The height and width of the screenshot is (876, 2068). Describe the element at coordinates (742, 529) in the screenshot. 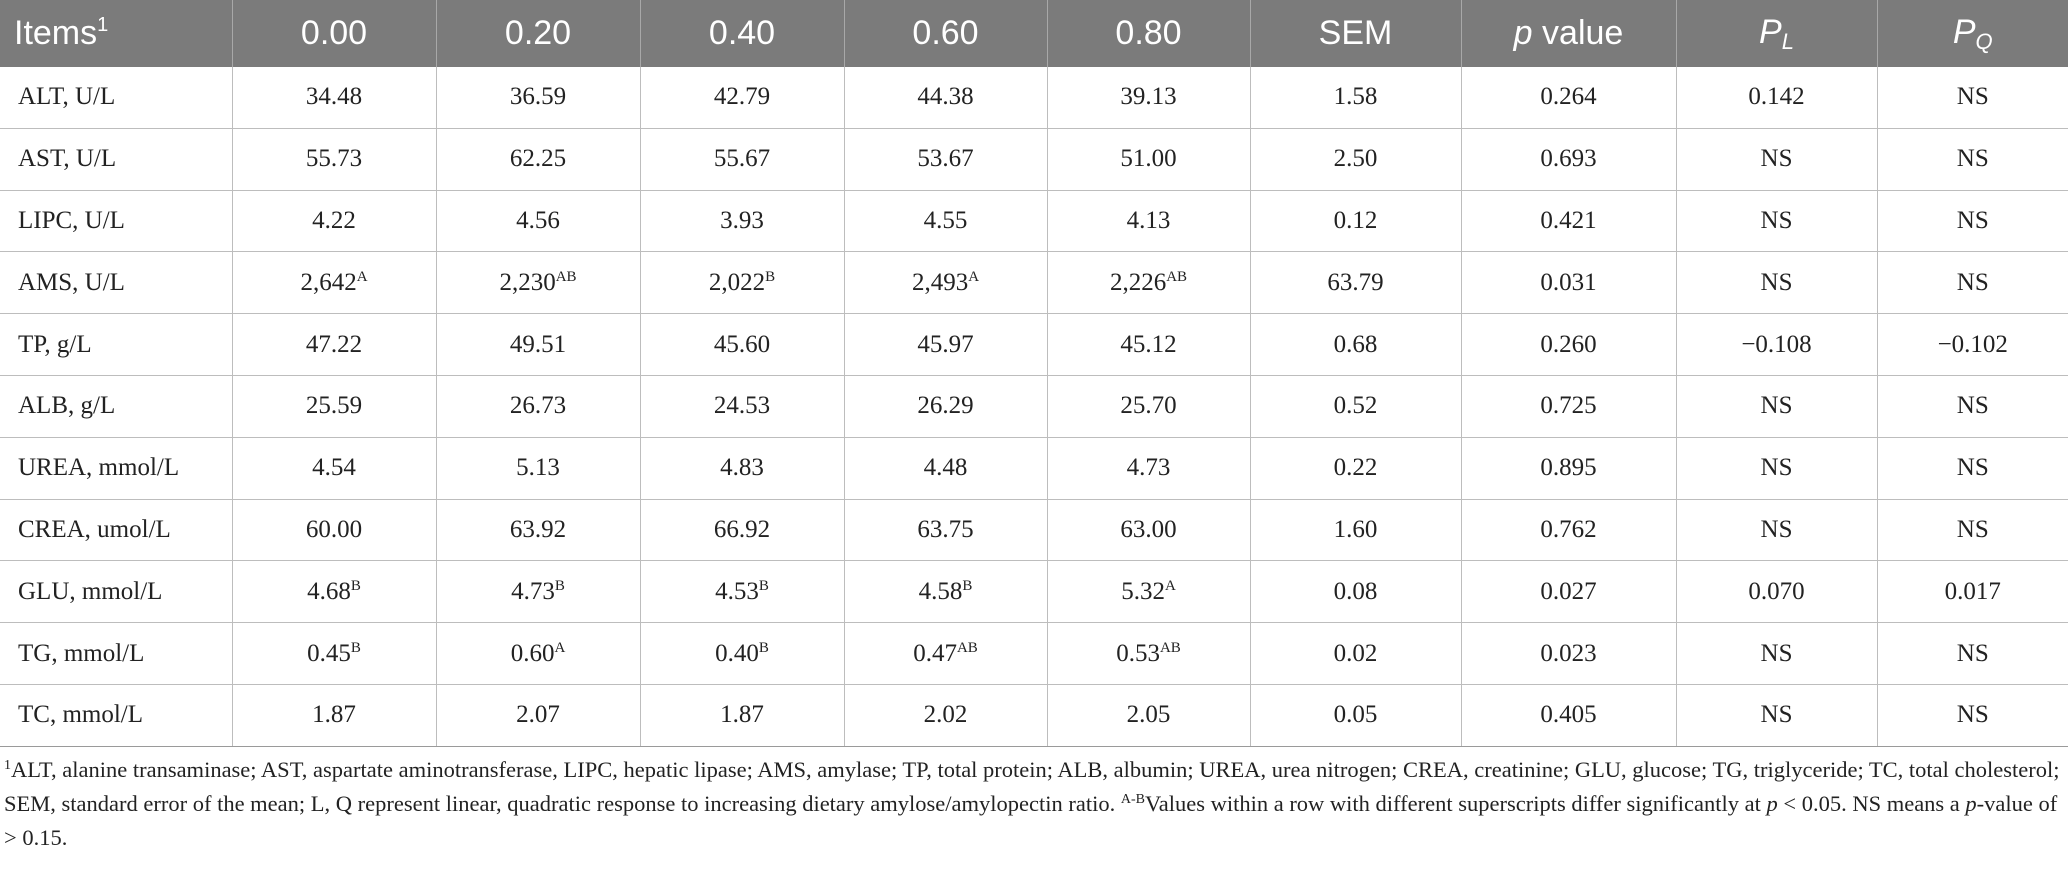

I see `value-number: 66.92` at that location.